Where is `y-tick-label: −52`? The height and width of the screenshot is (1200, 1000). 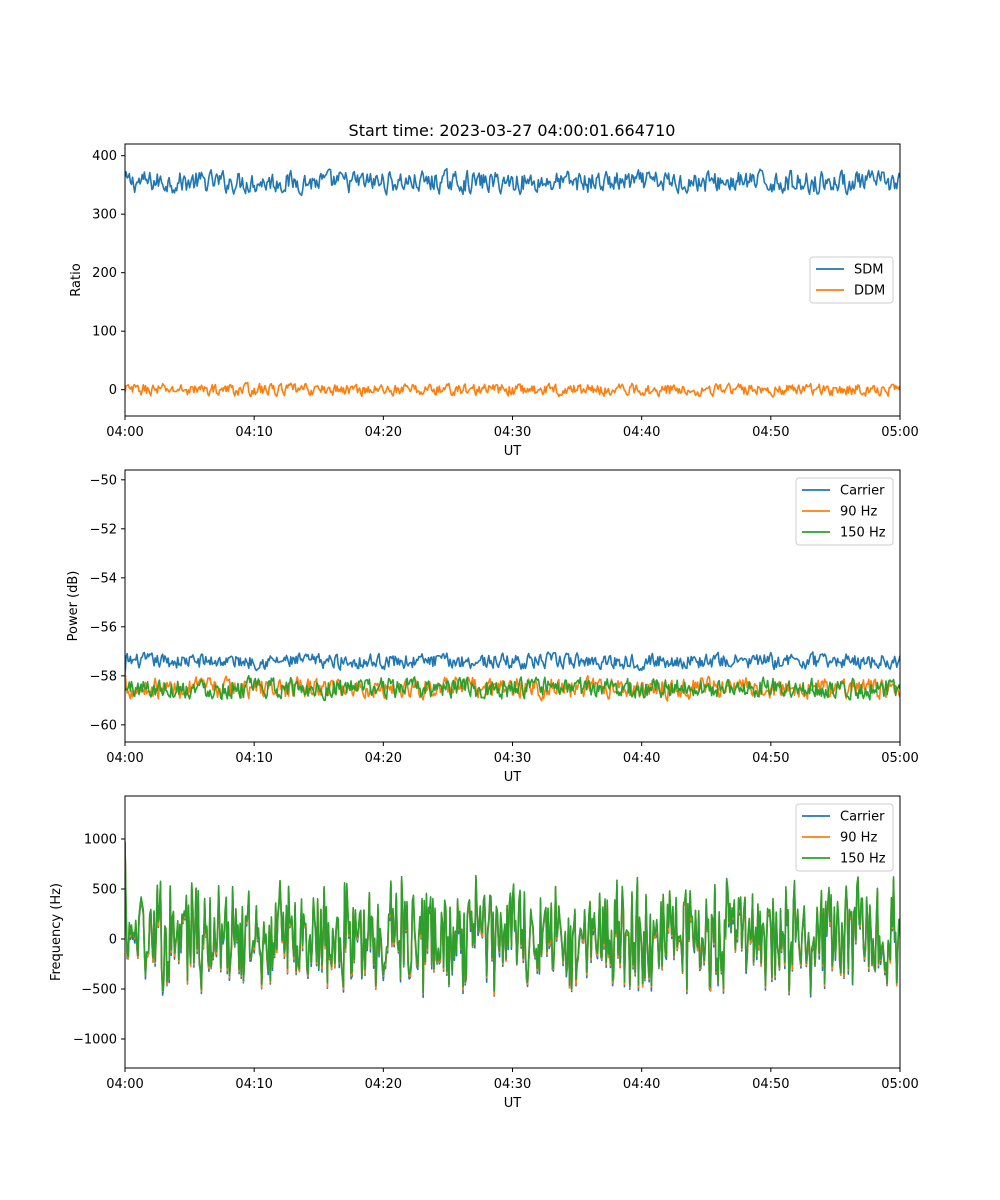 y-tick-label: −52 is located at coordinates (103, 529).